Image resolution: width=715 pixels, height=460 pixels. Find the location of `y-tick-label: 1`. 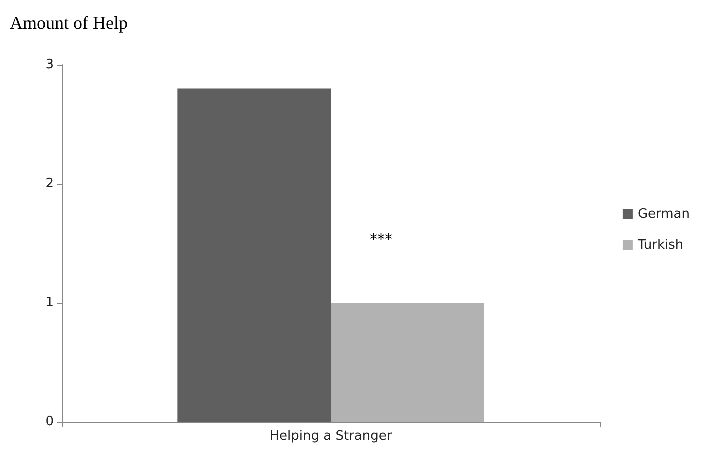

y-tick-label: 1 is located at coordinates (50, 303).